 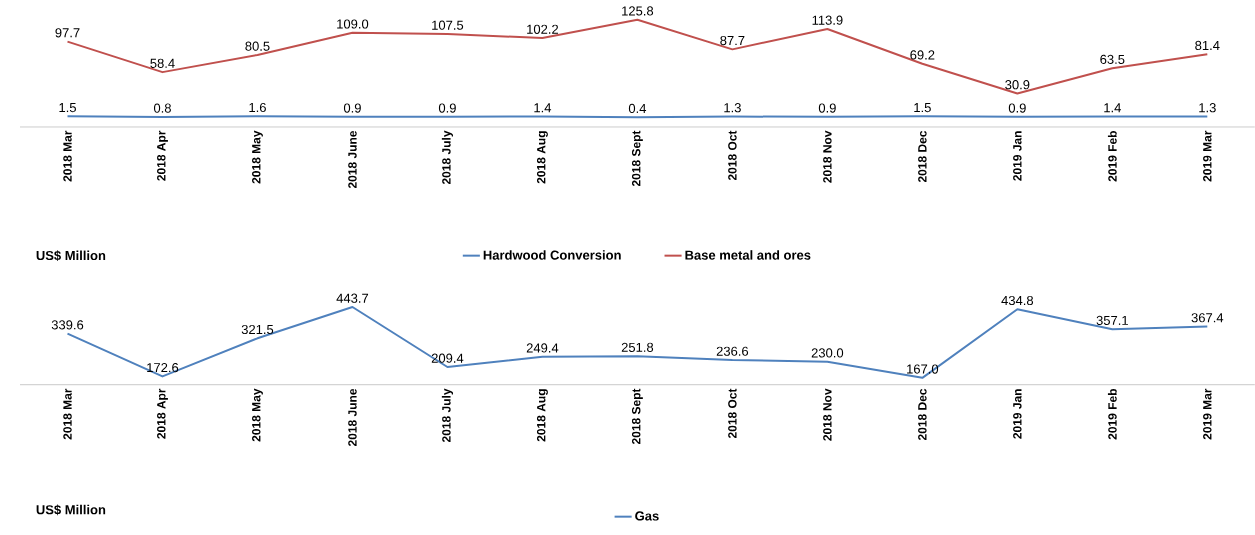 What do you see at coordinates (67, 33) in the screenshot?
I see `data-label: 97.7` at bounding box center [67, 33].